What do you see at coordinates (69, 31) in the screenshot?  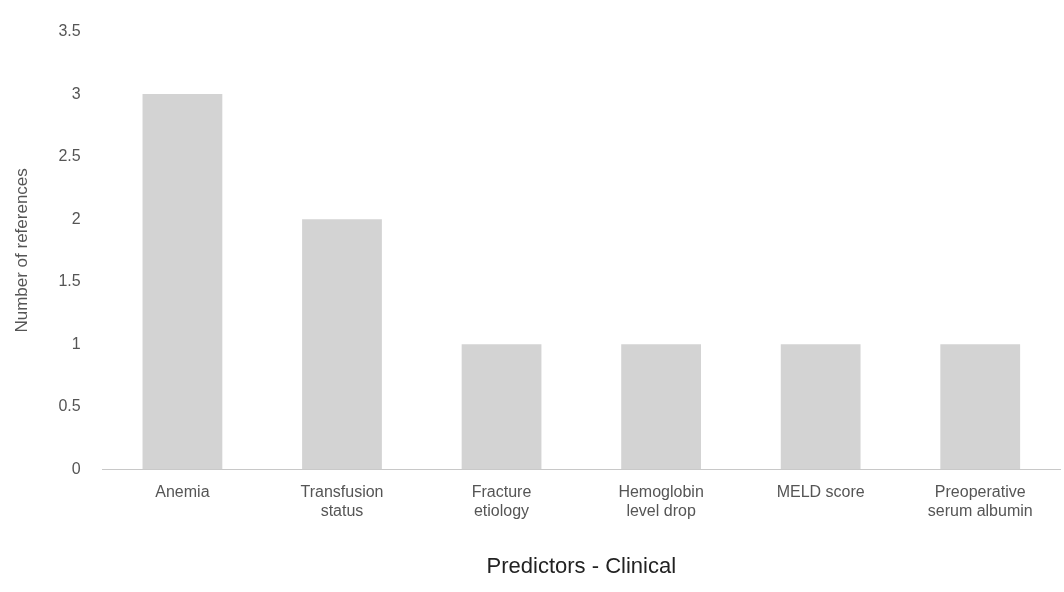 I see `y-tick-label: 3.5` at bounding box center [69, 31].